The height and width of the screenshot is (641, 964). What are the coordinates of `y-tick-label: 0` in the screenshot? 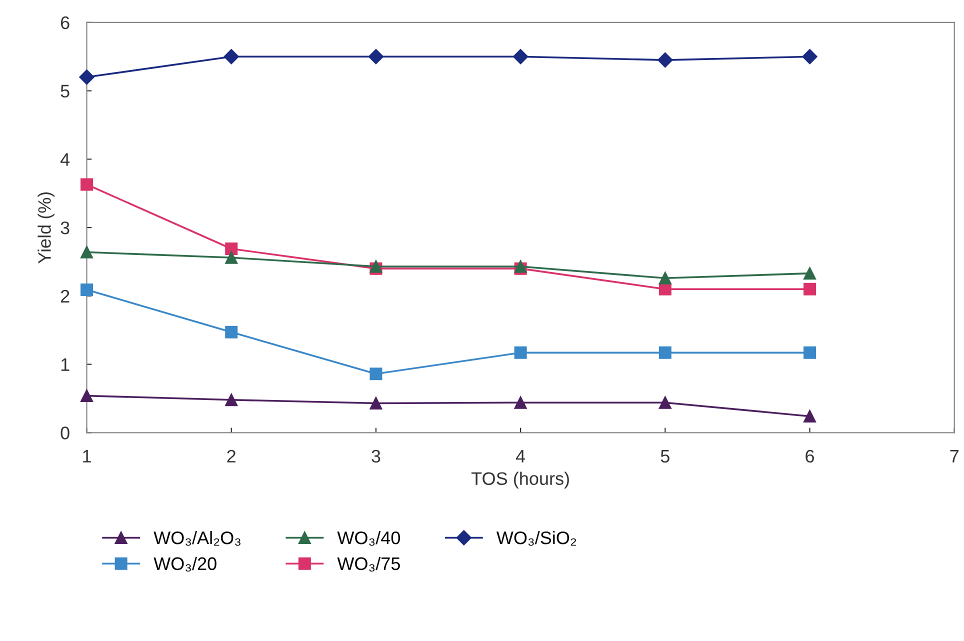 It's located at (65, 433).